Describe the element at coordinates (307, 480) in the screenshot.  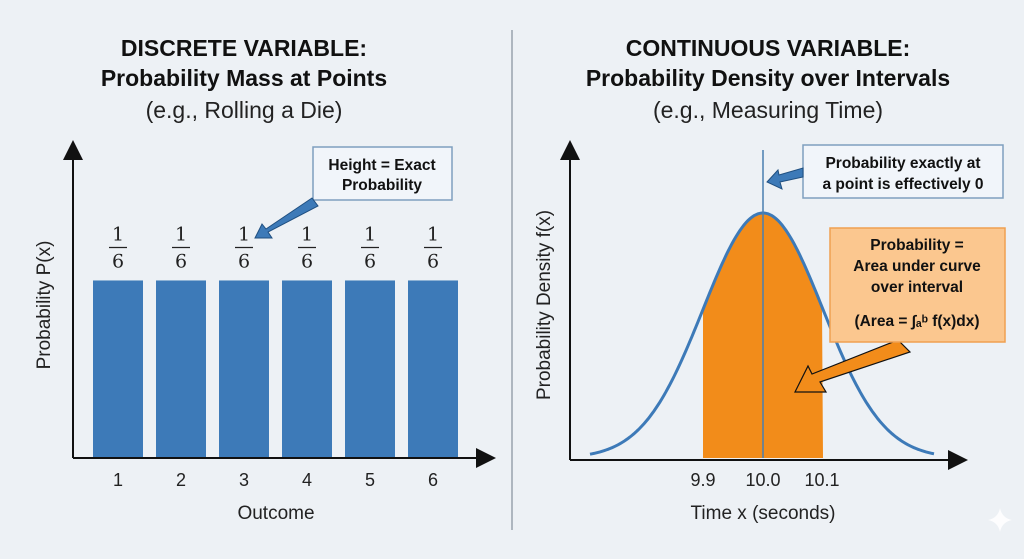
I see `x-tick-4: 4` at that location.